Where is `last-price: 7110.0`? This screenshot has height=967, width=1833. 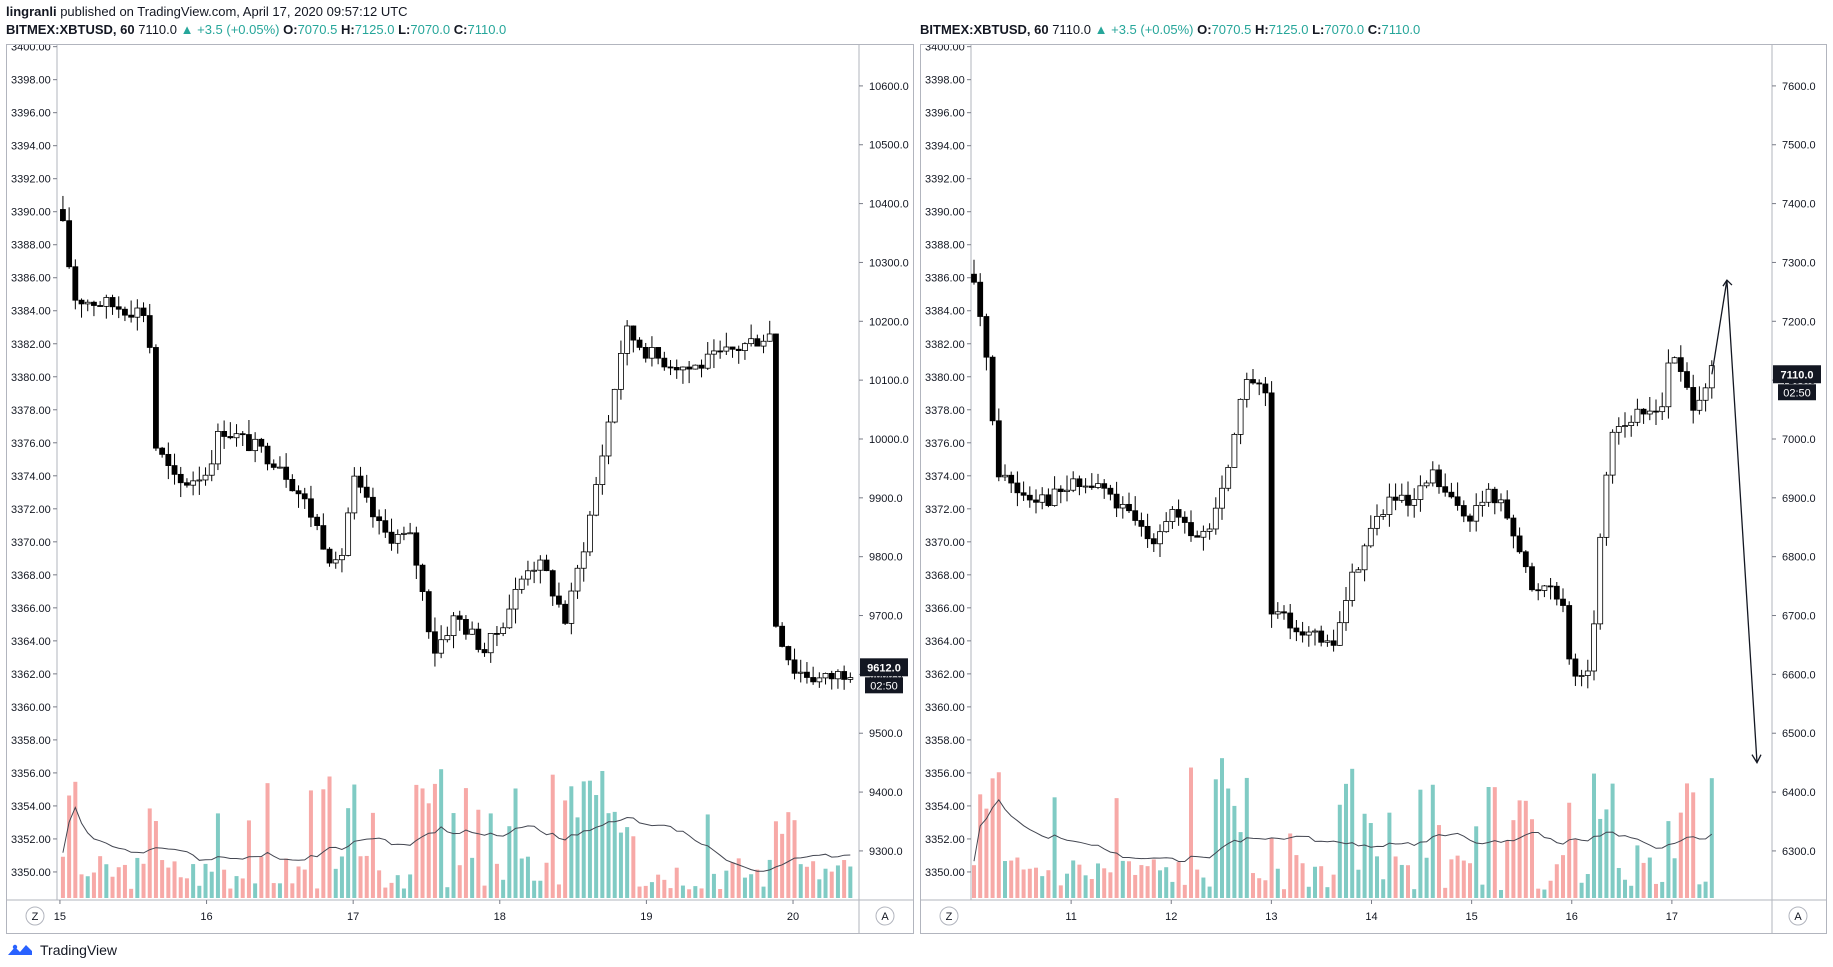 last-price: 7110.0 is located at coordinates (157, 29).